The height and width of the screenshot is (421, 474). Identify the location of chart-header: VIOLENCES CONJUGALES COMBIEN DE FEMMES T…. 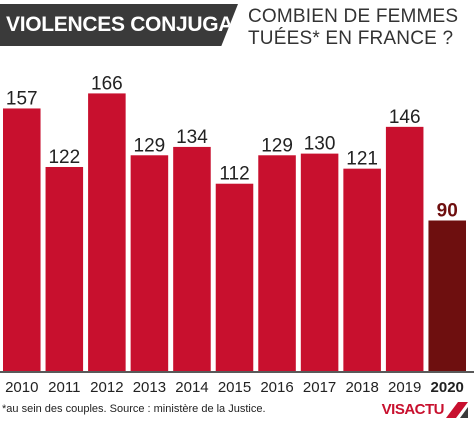
(237, 28).